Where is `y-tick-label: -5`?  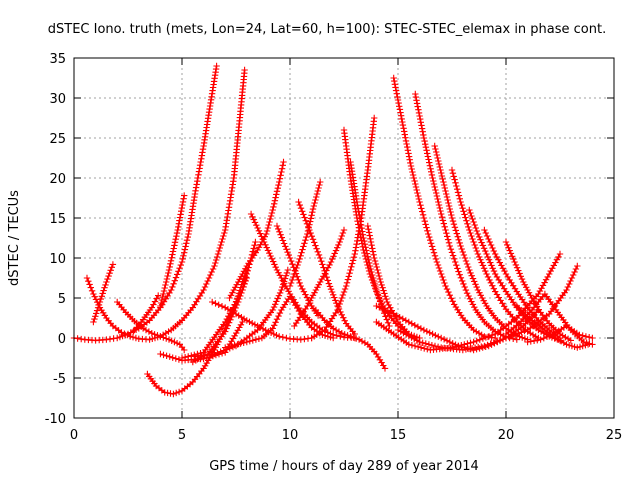 y-tick-label: -5 is located at coordinates (59, 379).